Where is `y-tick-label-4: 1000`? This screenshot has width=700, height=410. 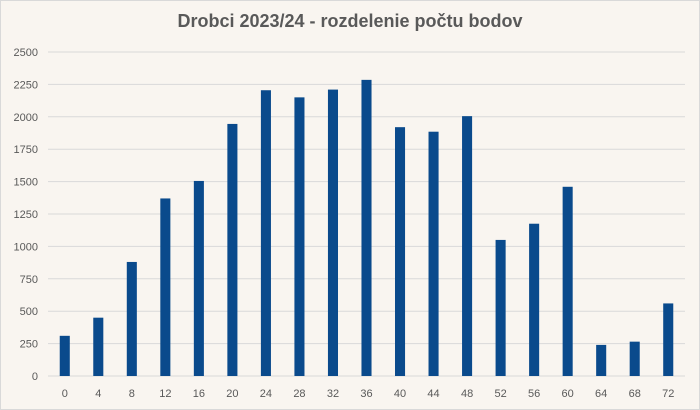 y-tick-label-4: 1000 is located at coordinates (26, 247).